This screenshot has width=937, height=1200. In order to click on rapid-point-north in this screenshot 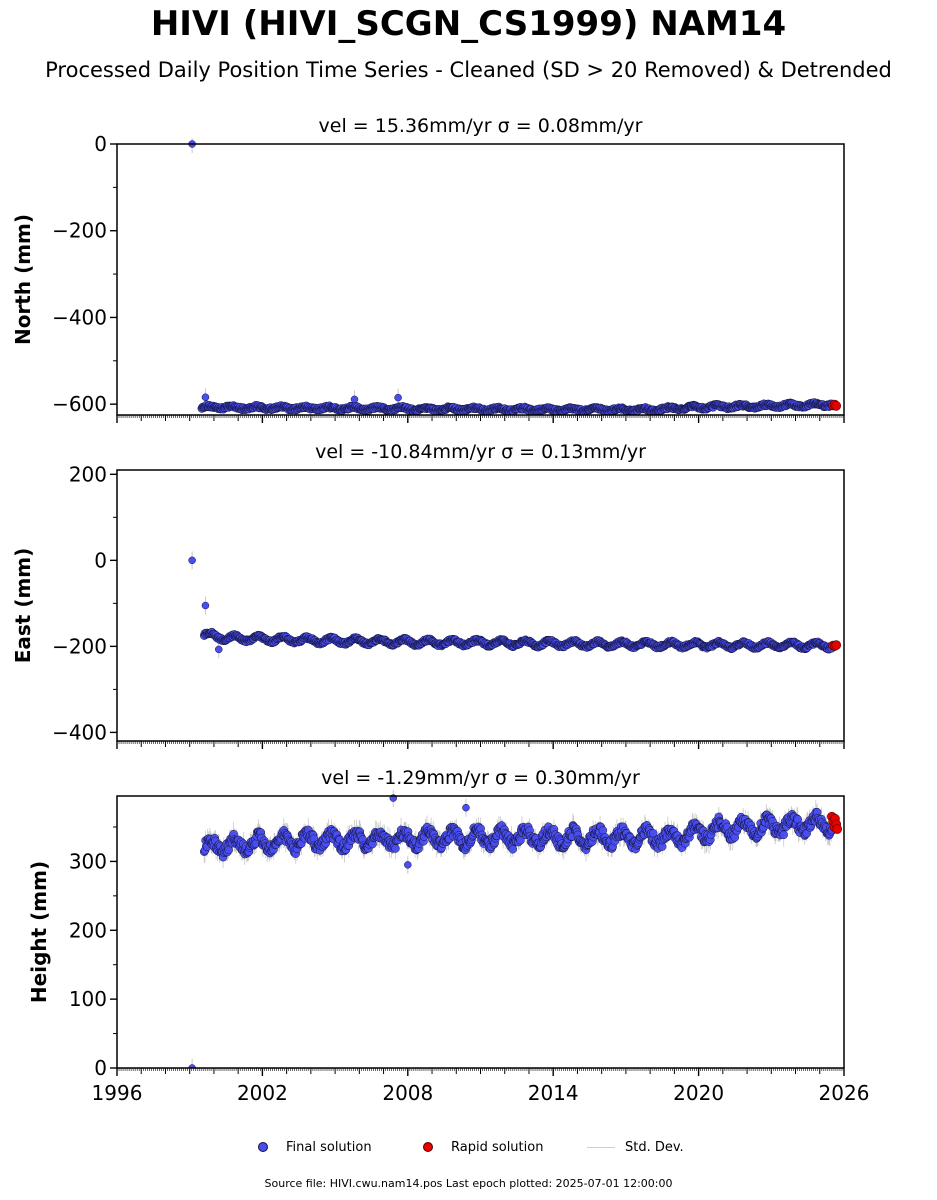, I will do `click(836, 406)`.